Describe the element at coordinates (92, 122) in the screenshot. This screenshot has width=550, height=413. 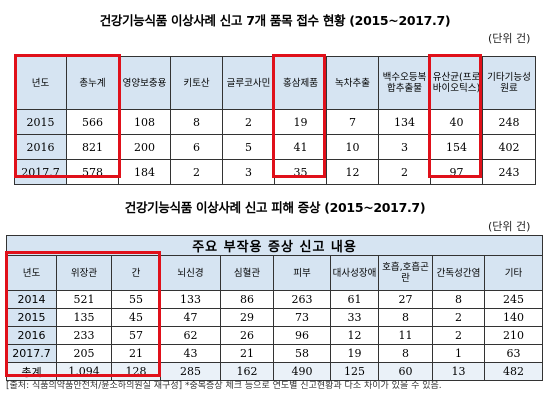
I see `table-cell: 566` at that location.